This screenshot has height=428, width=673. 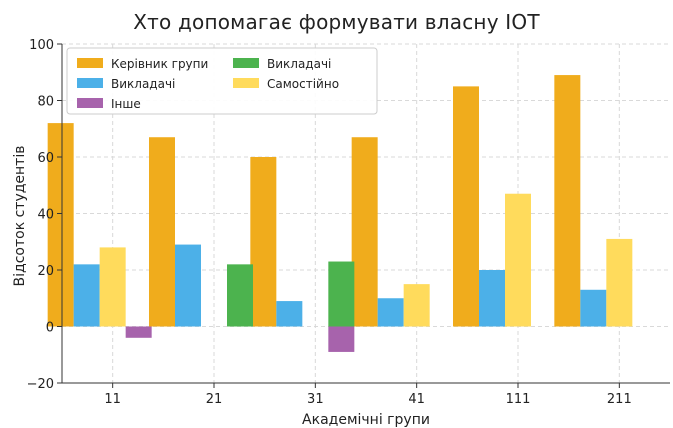 What do you see at coordinates (303, 84) in the screenshot?
I see `legend-label: Самостійно` at bounding box center [303, 84].